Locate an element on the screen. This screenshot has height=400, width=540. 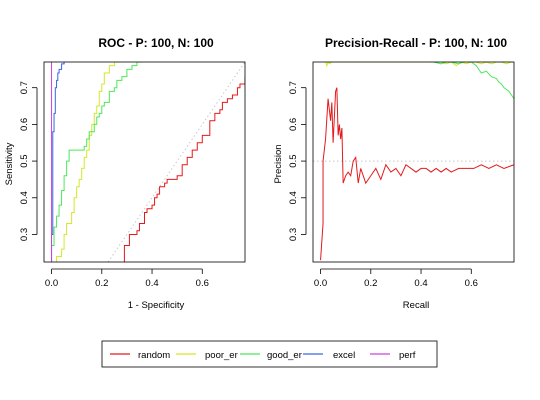
pr-y-tick-label: 0.4 is located at coordinates (293, 197).